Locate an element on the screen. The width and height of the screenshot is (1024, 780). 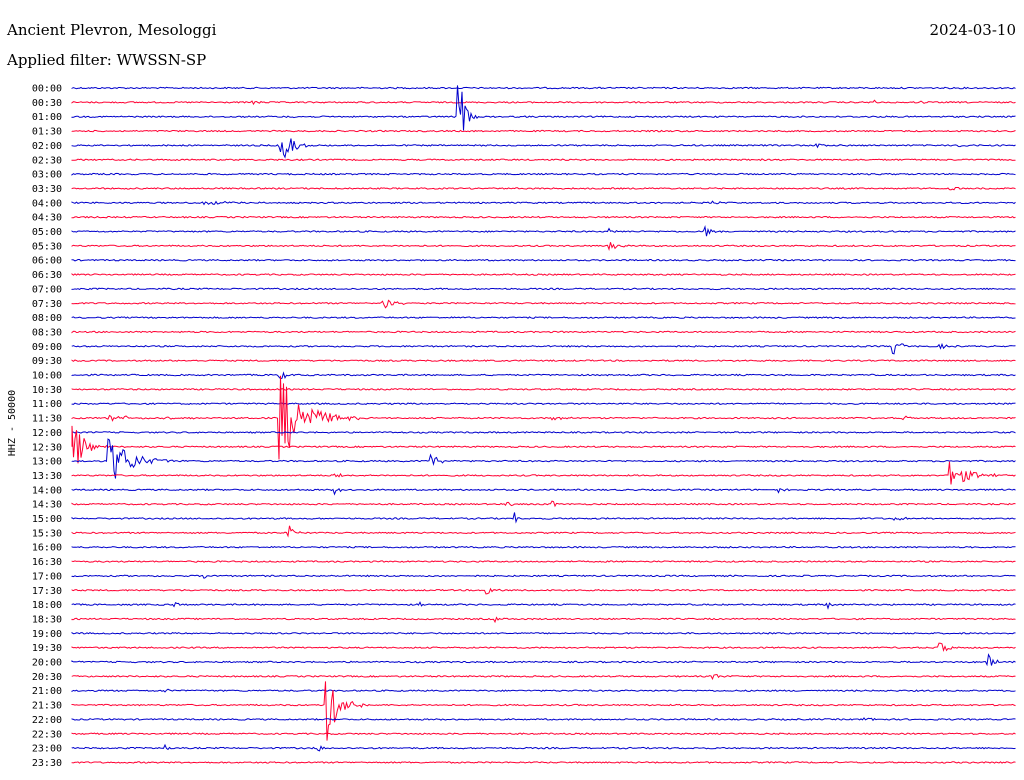
time-label: 16:00 is located at coordinates (47, 548).